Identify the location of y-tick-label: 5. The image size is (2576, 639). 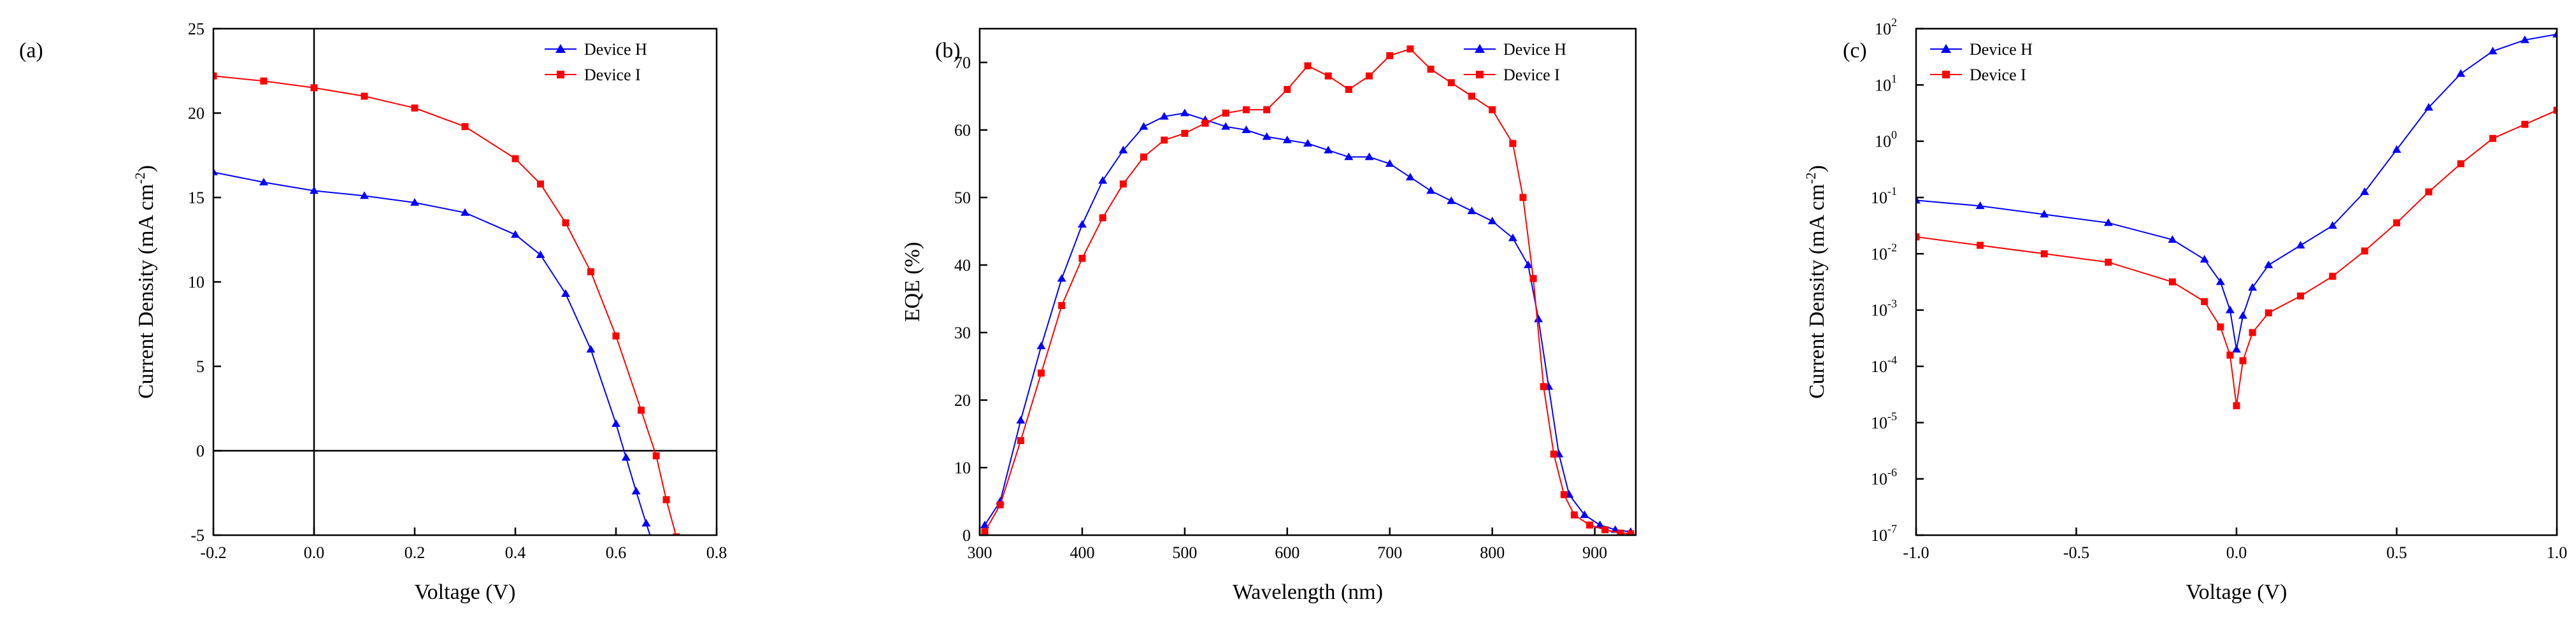
(200, 367).